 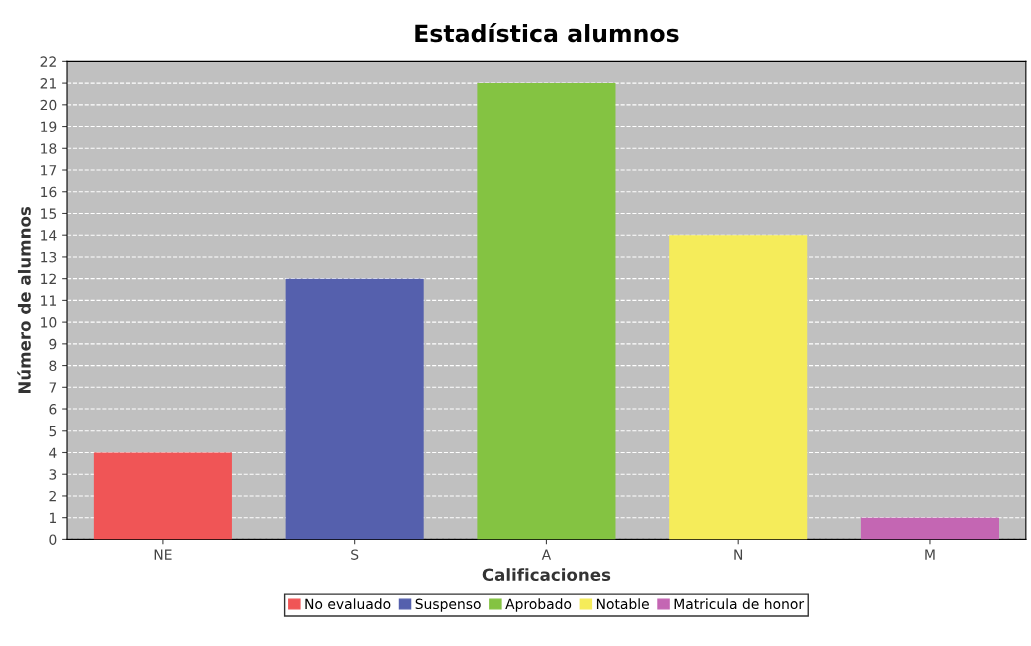 What do you see at coordinates (53, 517) in the screenshot?
I see `y-tick-label: 1` at bounding box center [53, 517].